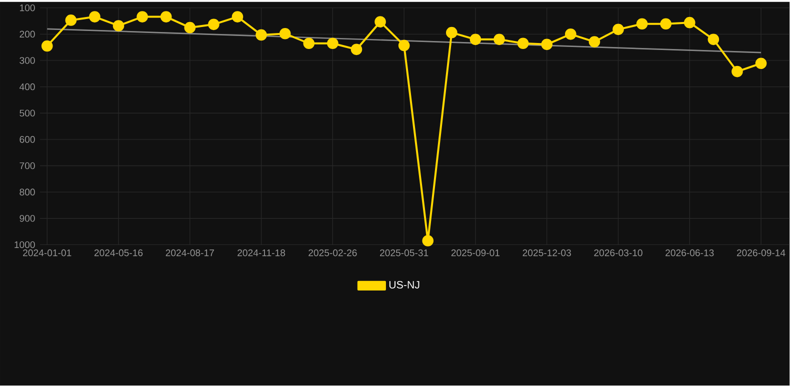  What do you see at coordinates (190, 253) in the screenshot?
I see `x-tick-label: 2024-08-17` at bounding box center [190, 253].